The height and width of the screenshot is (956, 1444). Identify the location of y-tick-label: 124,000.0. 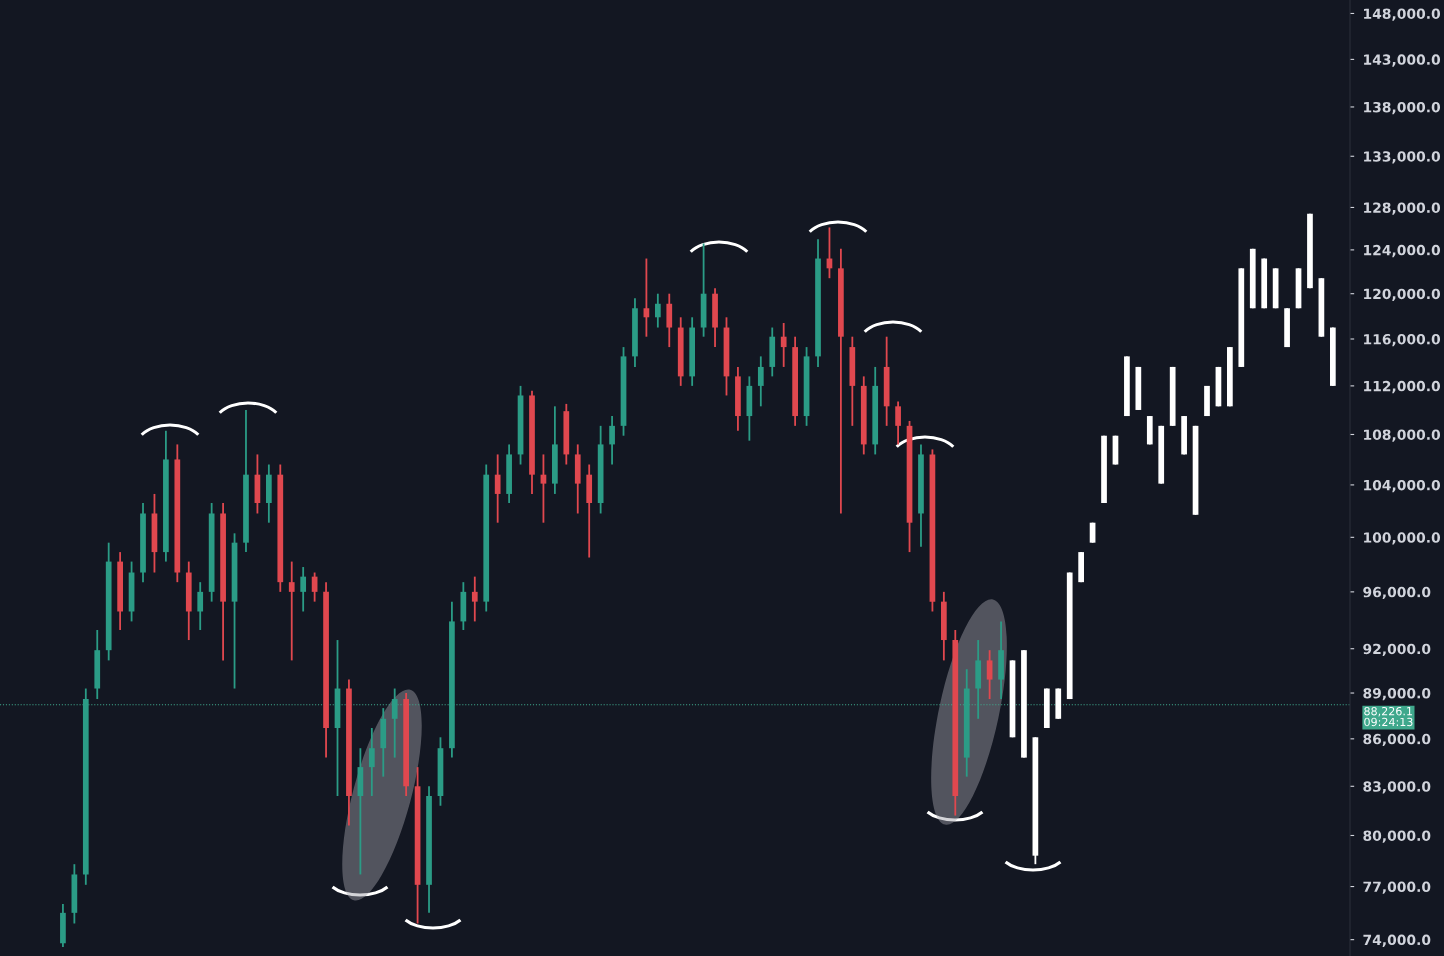
(1402, 251).